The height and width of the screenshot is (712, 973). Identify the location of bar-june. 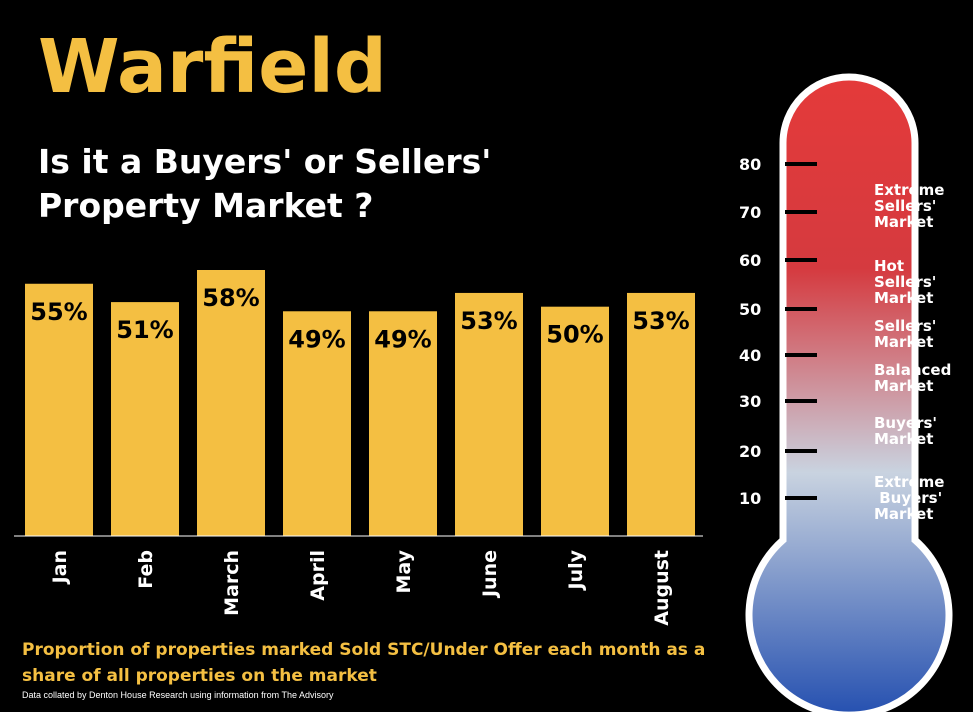
(489, 414).